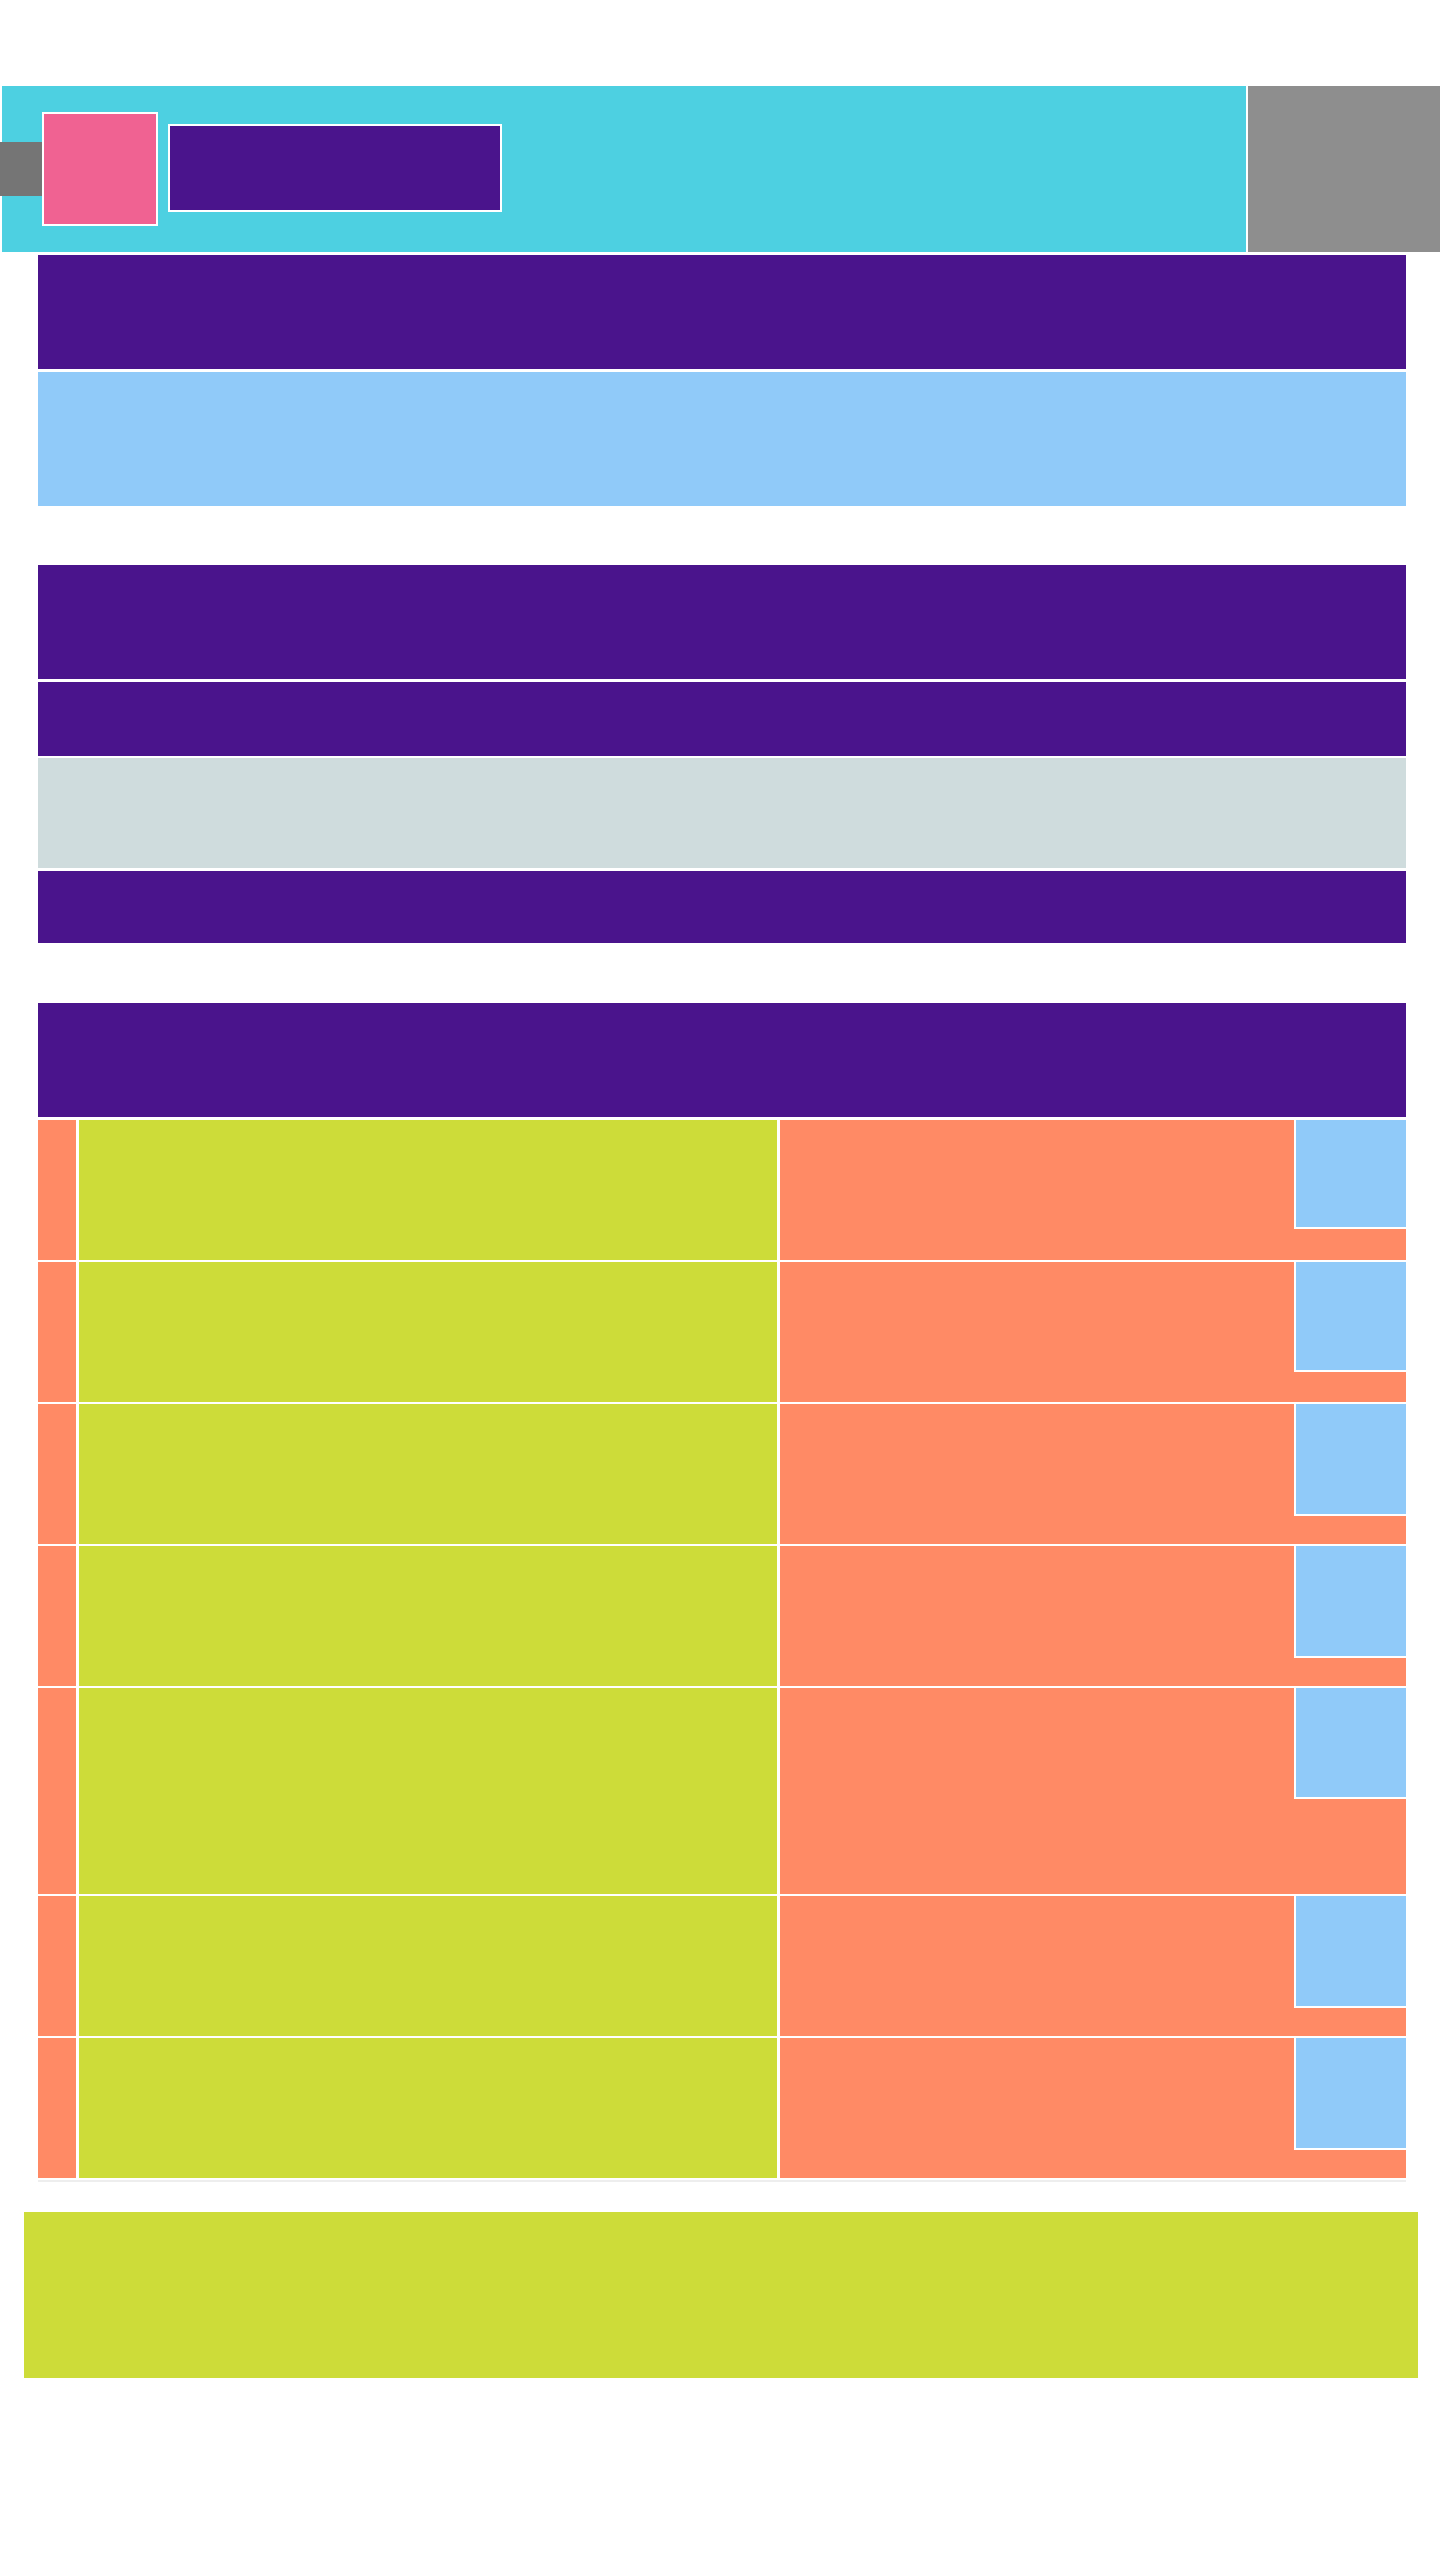 This screenshot has width=1440, height=2560. What do you see at coordinates (721, 2295) in the screenshot?
I see `footer` at bounding box center [721, 2295].